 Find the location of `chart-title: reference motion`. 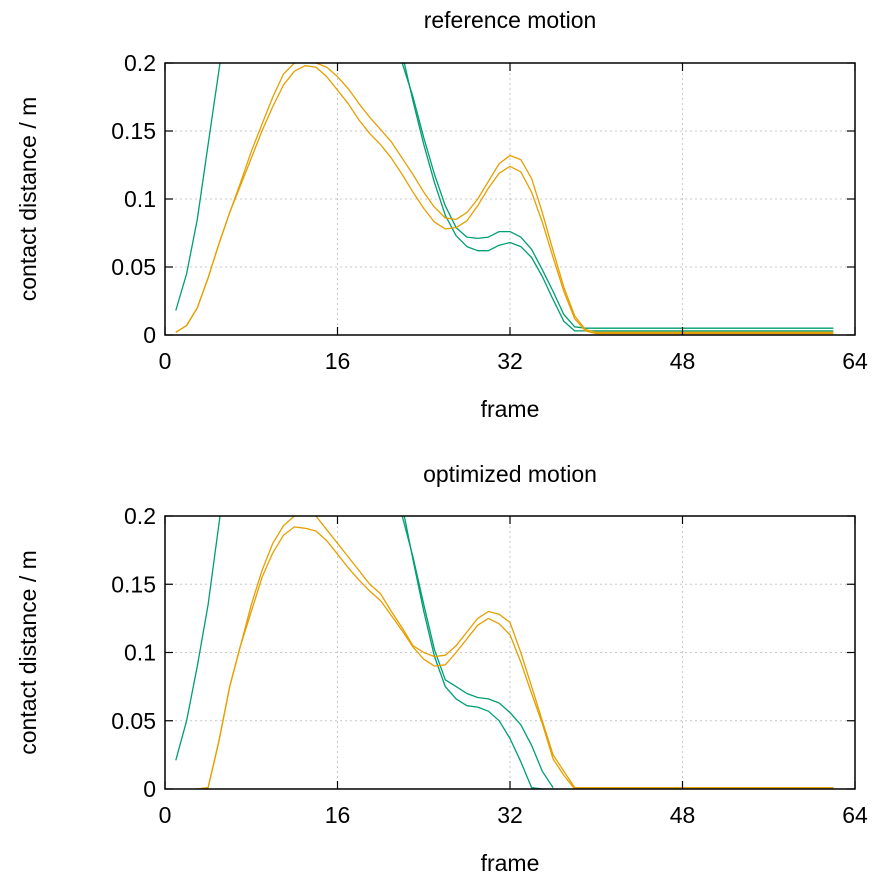

chart-title: reference motion is located at coordinates (510, 20).